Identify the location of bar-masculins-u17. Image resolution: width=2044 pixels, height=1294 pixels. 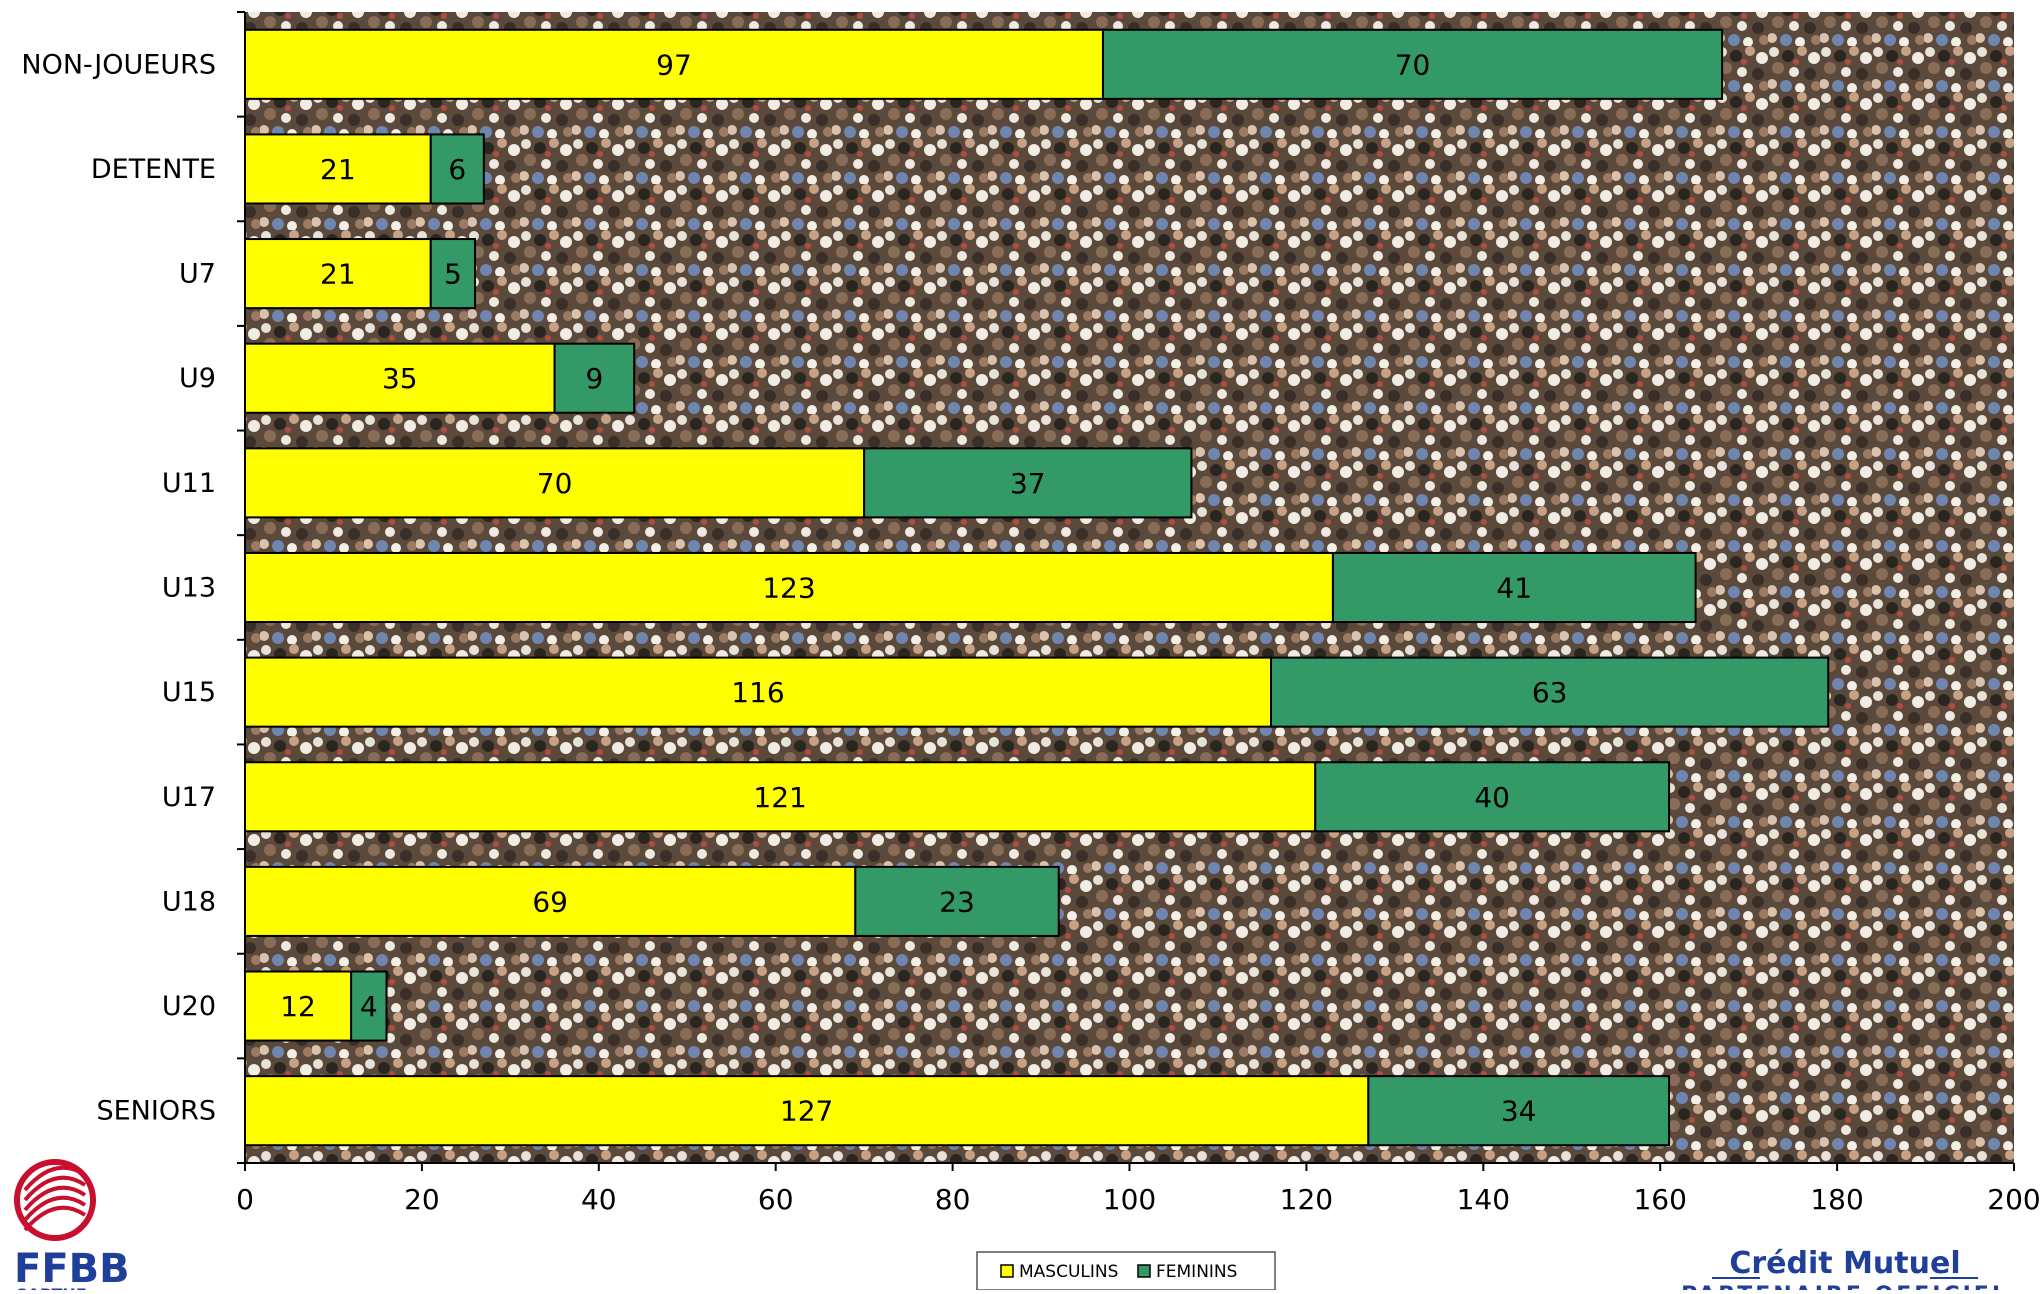
(780, 797).